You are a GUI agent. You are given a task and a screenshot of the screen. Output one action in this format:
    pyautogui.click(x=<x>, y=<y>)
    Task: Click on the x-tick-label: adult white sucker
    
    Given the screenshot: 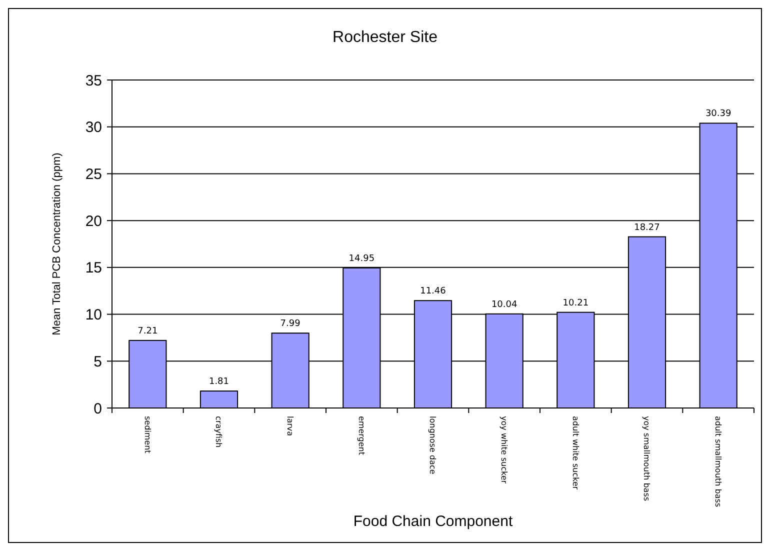 What is the action you would take?
    pyautogui.click(x=575, y=453)
    